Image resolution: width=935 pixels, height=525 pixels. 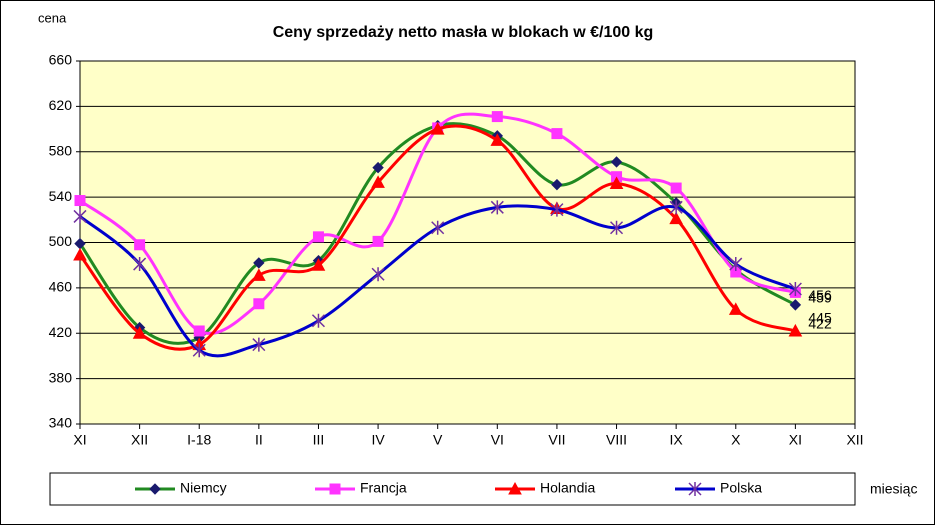 I want to click on data-label: 445, so click(x=820, y=318).